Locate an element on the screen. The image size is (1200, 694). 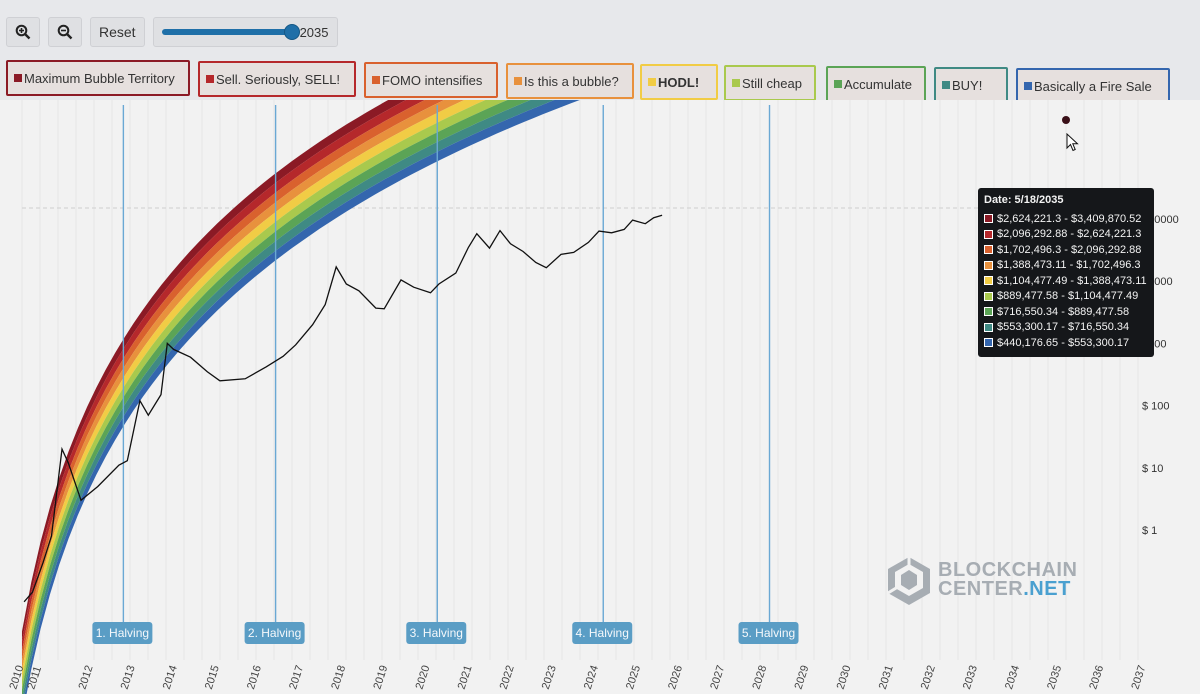
reset-button: Reset is located at coordinates (117, 32).